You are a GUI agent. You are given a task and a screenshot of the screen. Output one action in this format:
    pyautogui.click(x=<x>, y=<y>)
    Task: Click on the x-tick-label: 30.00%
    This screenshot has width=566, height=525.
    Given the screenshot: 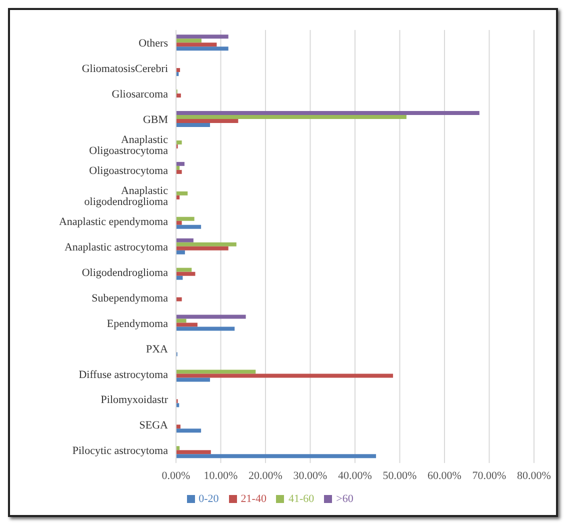 What is the action you would take?
    pyautogui.click(x=310, y=476)
    